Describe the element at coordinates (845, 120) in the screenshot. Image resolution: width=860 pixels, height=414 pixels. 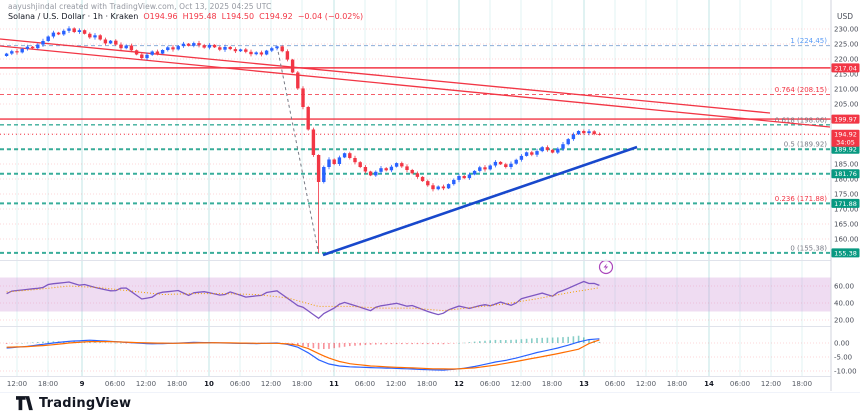
I see `label: 199.97` at that location.